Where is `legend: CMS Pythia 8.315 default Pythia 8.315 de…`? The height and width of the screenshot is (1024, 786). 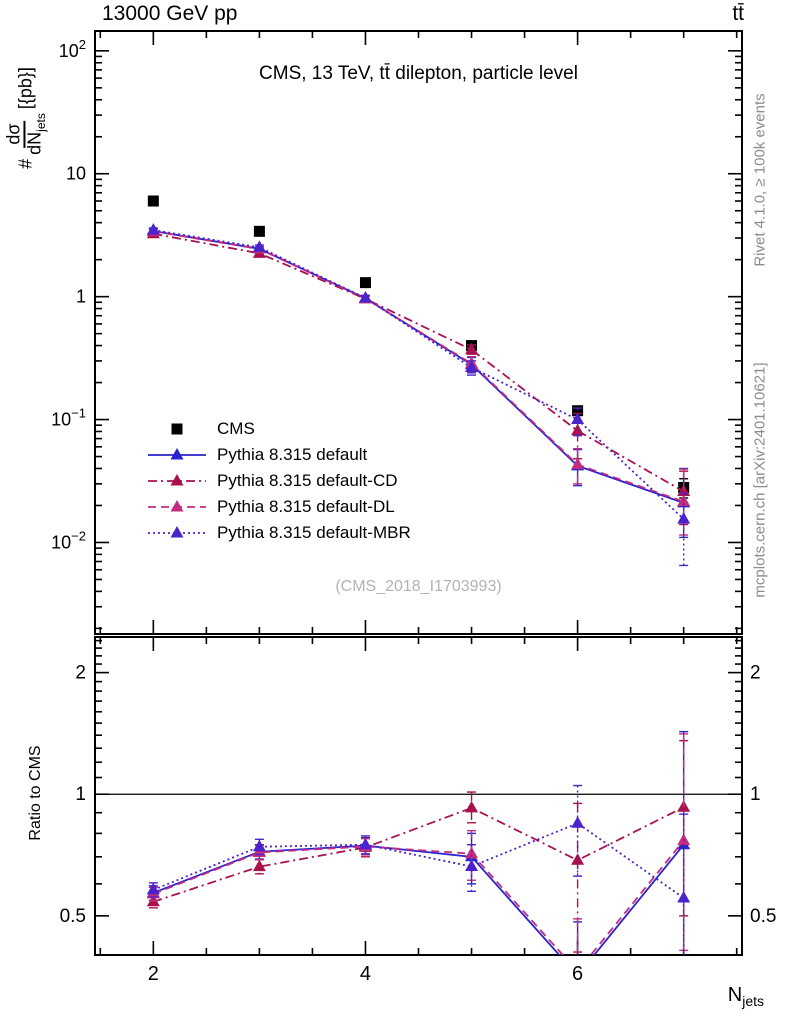
legend: CMS Pythia 8.315 default Pythia 8.315 de… is located at coordinates (278, 485).